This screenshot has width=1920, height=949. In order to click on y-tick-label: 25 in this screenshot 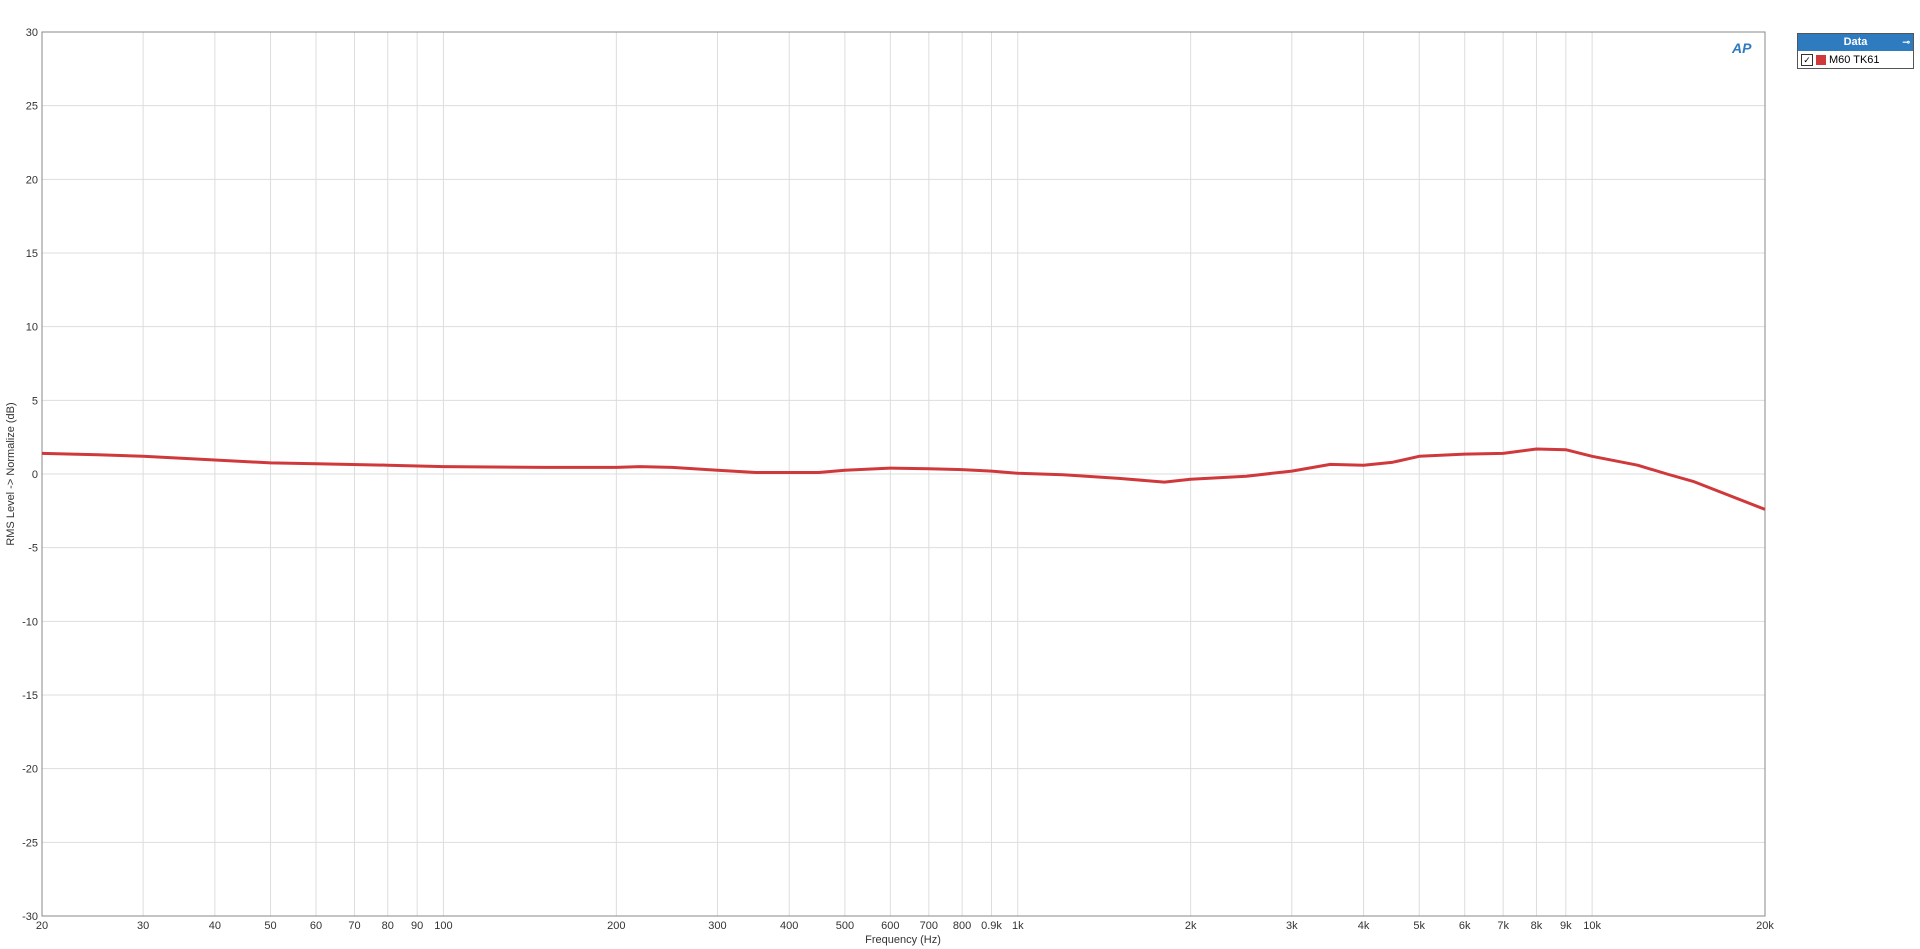, I will do `click(32, 107)`.